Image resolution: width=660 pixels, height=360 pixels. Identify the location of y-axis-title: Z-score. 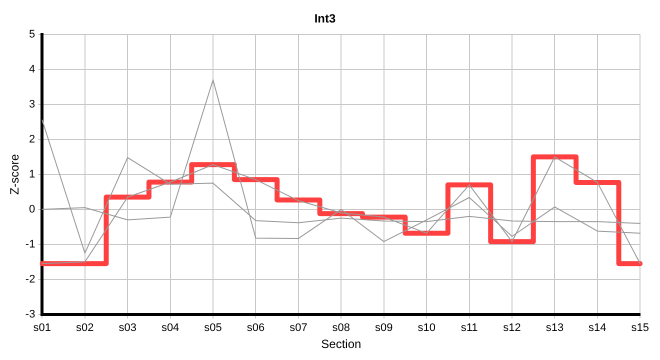
(15, 174).